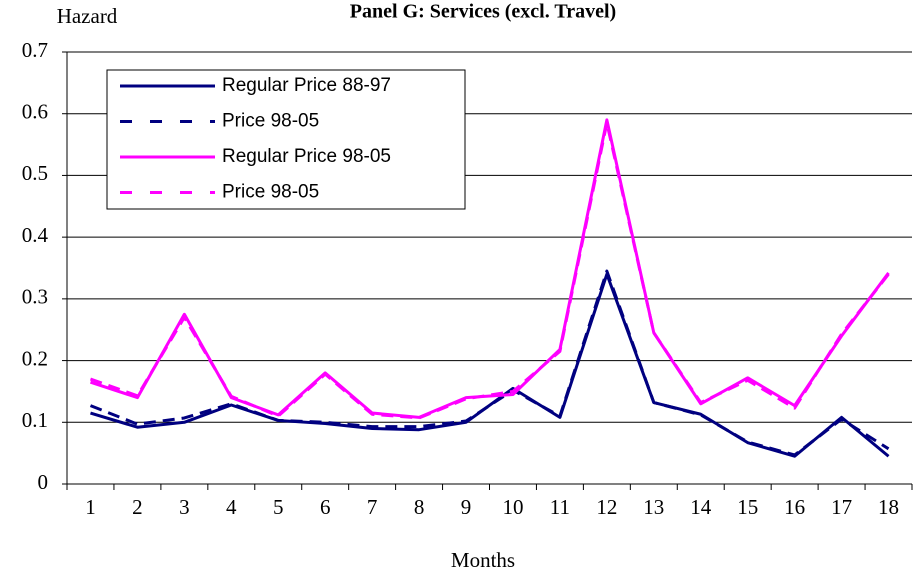 This screenshot has height=579, width=914. What do you see at coordinates (35, 358) in the screenshot?
I see `y-tick-label: 0.2` at bounding box center [35, 358].